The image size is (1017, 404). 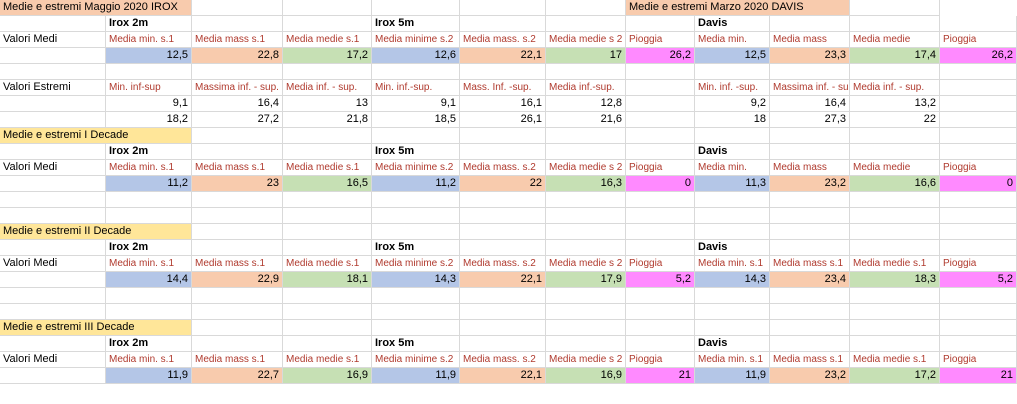 I want to click on sheet-cell: 22,1, so click(x=503, y=56).